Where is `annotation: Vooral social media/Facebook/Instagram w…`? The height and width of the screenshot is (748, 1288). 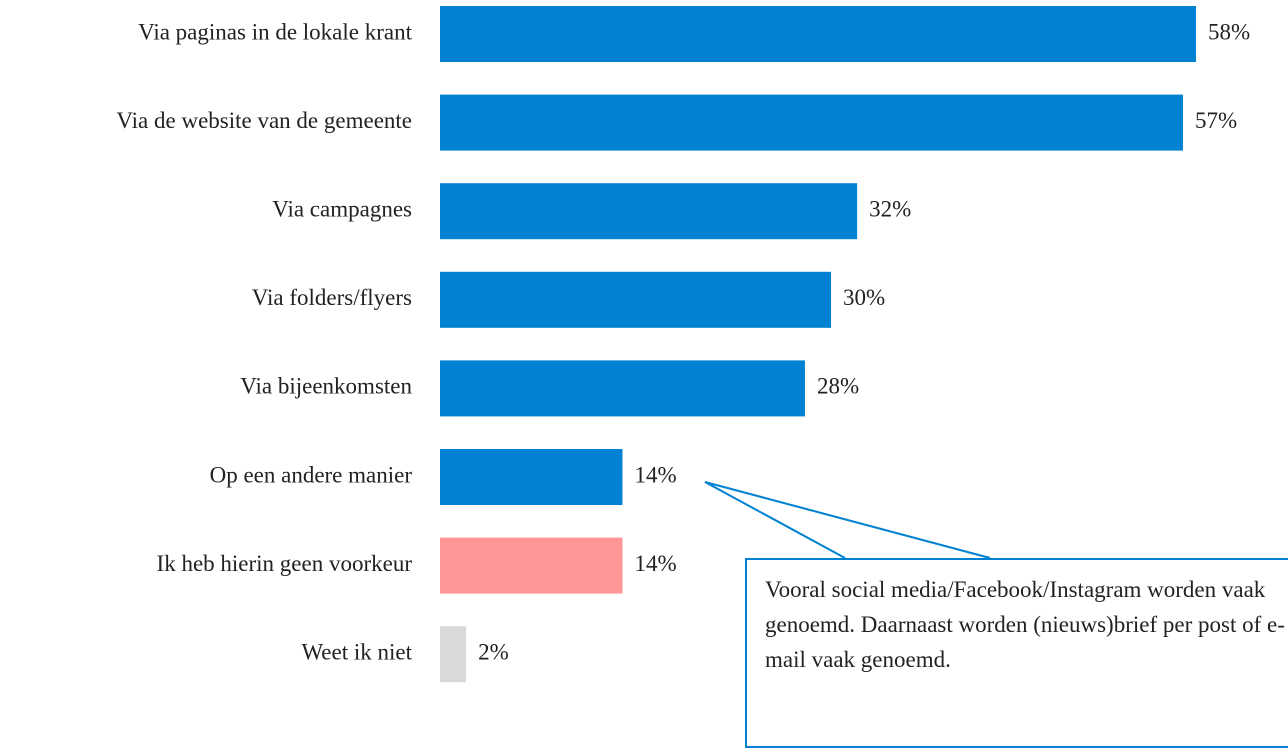 annotation: Vooral social media/Facebook/Instagram w… is located at coordinates (1016, 653).